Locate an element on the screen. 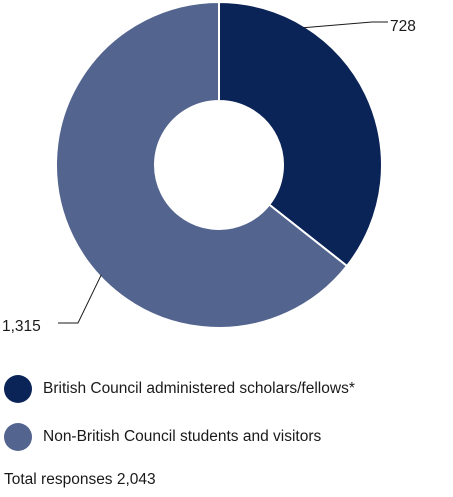 The image size is (453, 497). legend-swatch-non-british-council is located at coordinates (18, 437).